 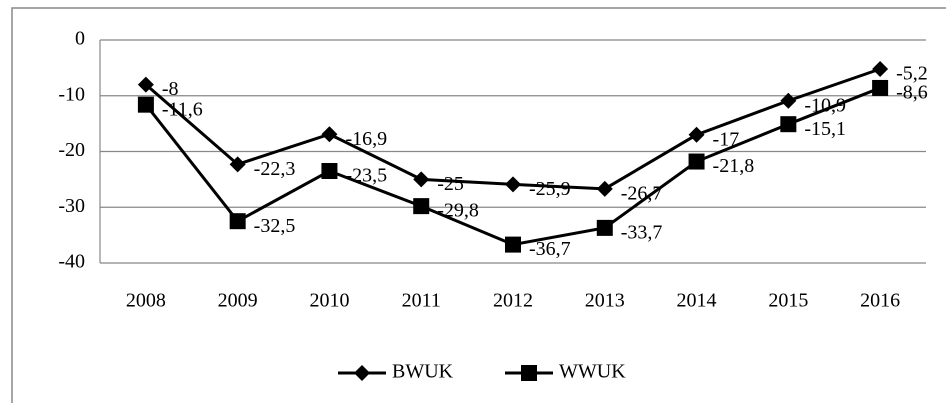 What do you see at coordinates (912, 74) in the screenshot?
I see `data-label: -5,2` at bounding box center [912, 74].